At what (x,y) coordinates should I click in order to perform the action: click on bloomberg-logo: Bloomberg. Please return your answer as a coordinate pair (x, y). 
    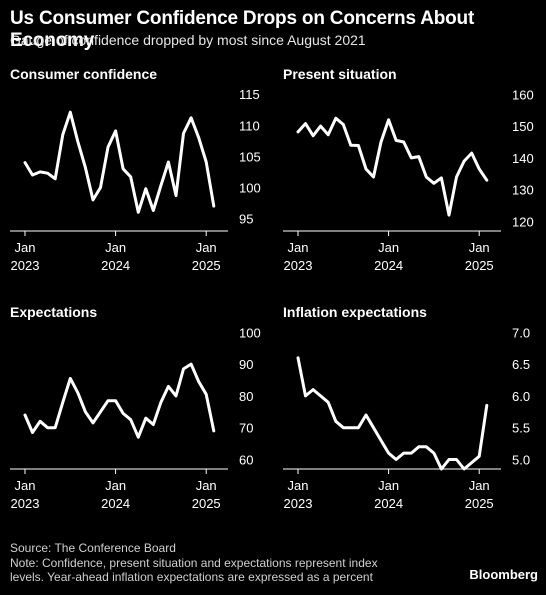
    Looking at the image, I should click on (503, 574).